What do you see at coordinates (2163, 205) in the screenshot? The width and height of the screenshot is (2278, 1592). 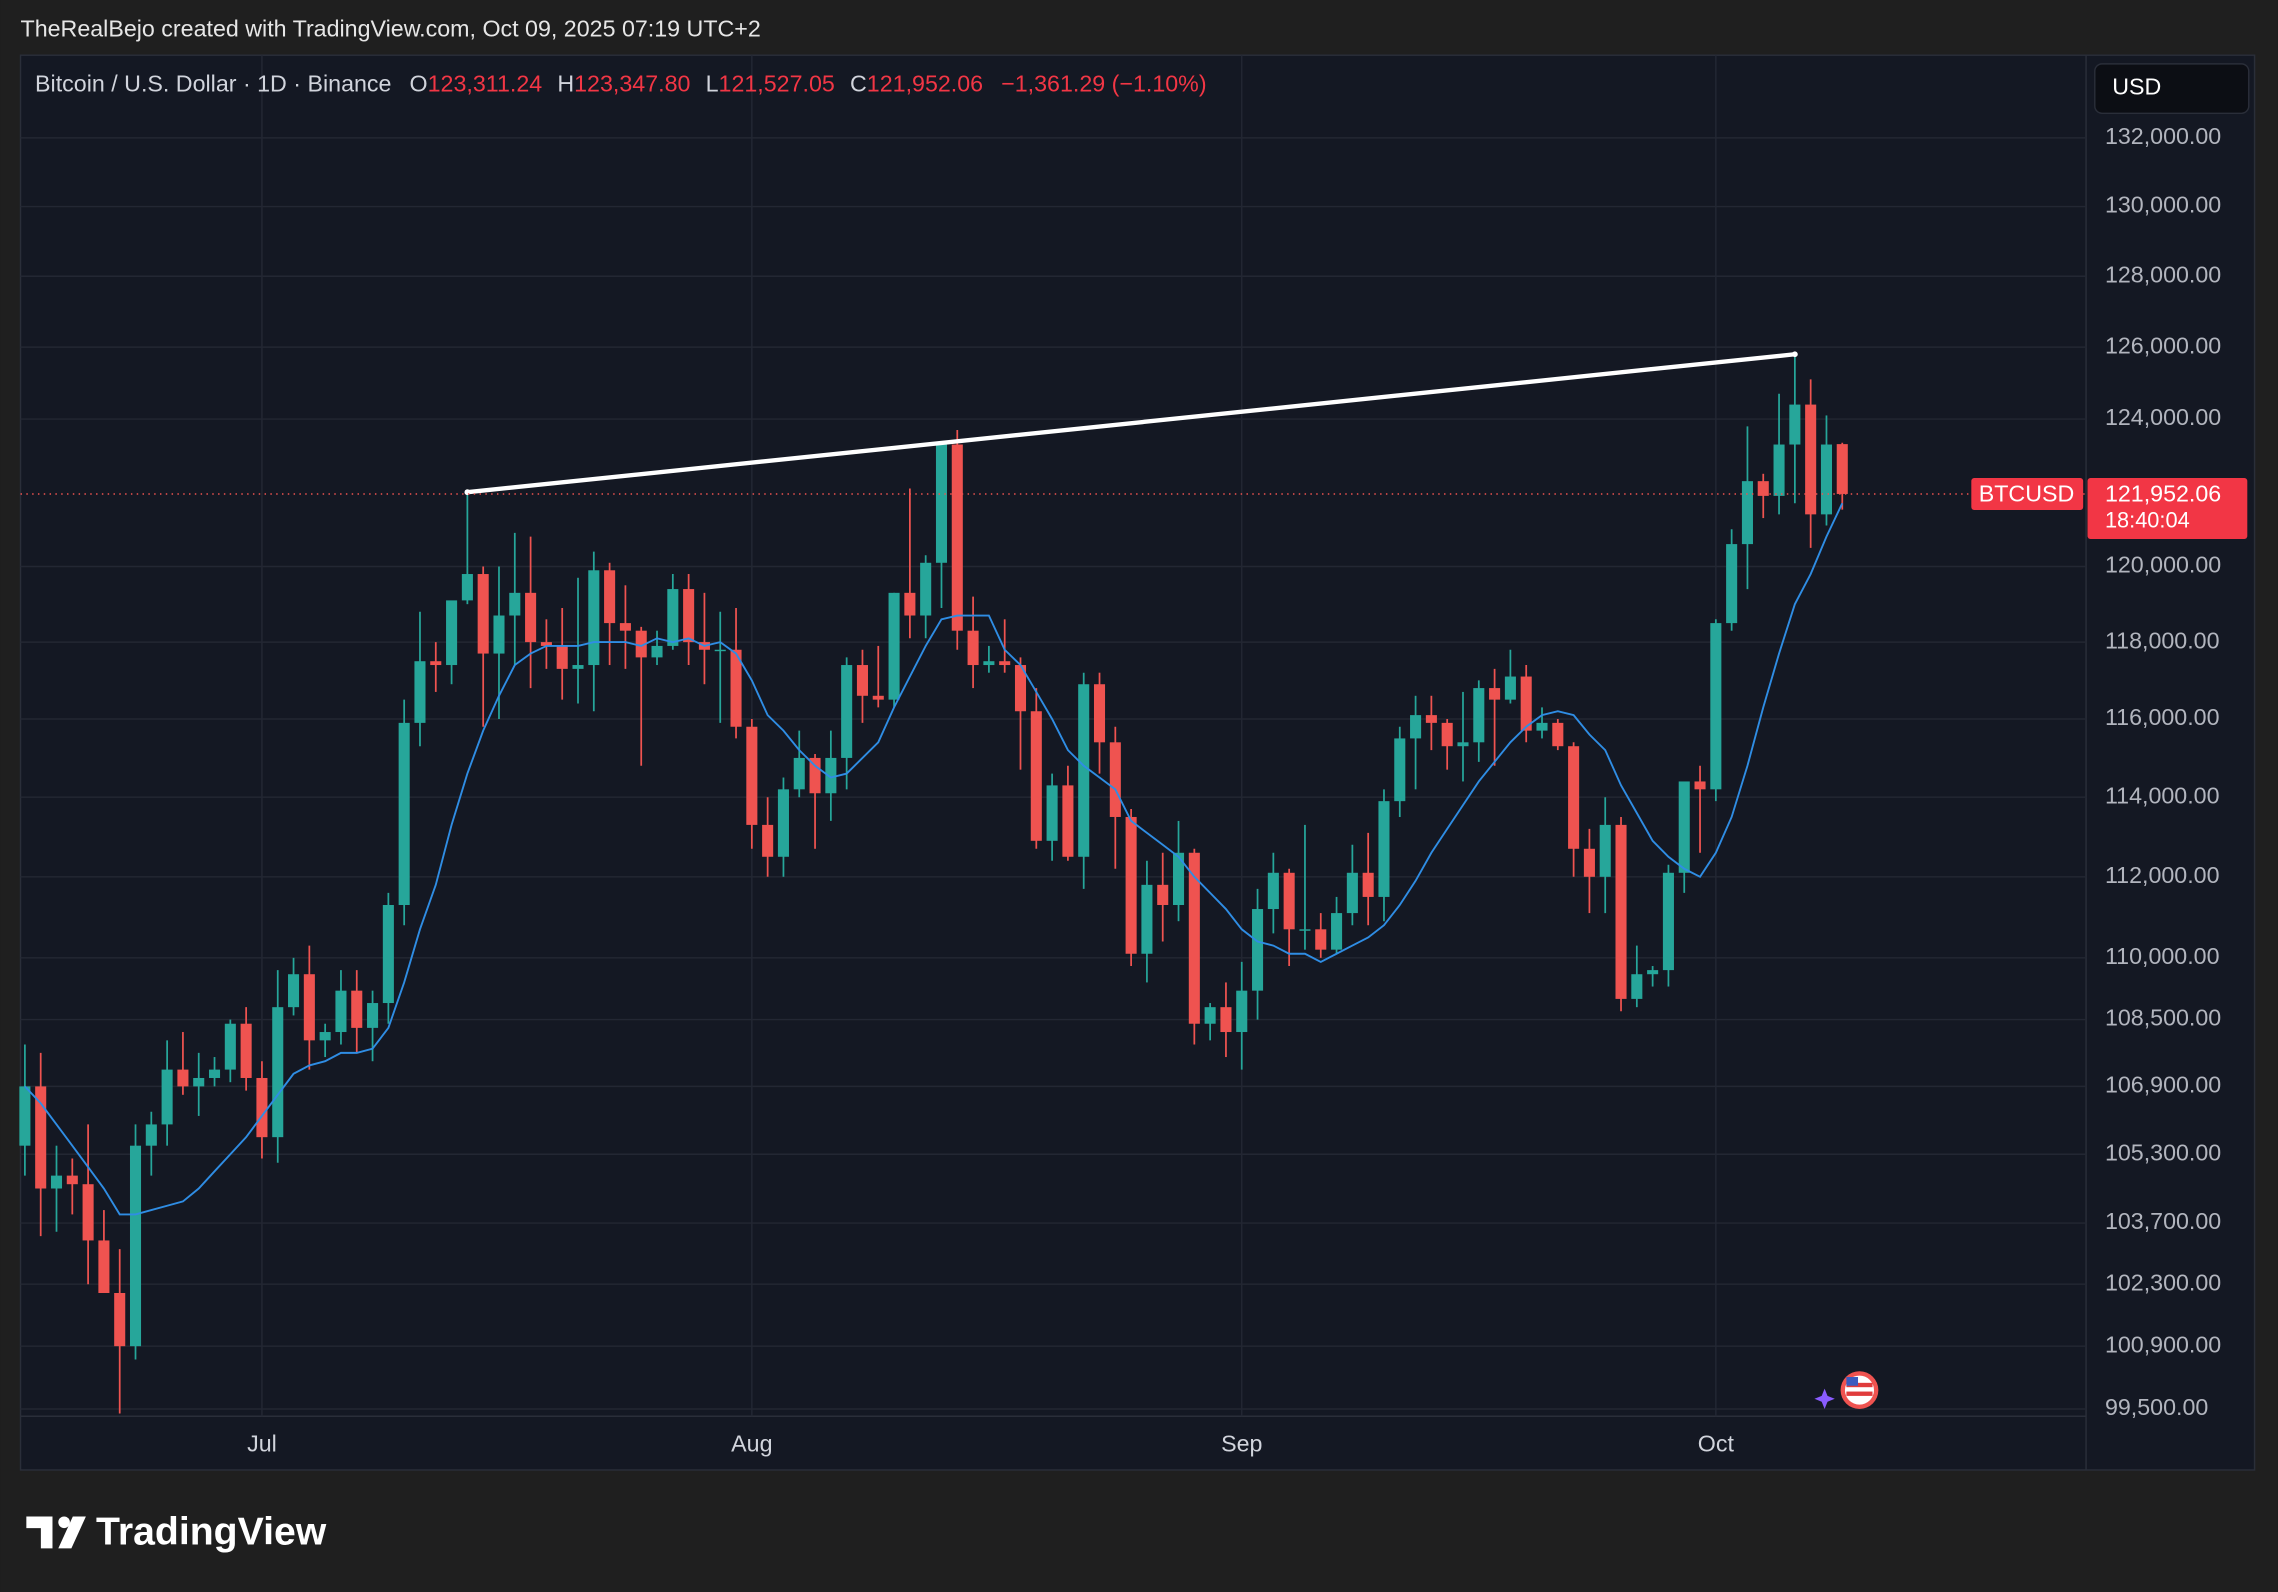 I see `y-tick-label: 130,000.00` at bounding box center [2163, 205].